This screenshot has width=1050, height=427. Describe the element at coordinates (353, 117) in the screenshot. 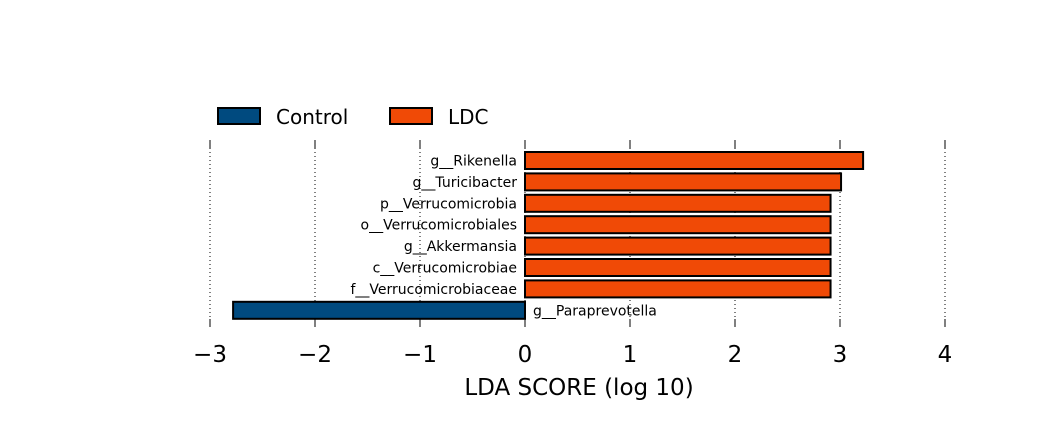

I see `legend: Control LDC` at that location.